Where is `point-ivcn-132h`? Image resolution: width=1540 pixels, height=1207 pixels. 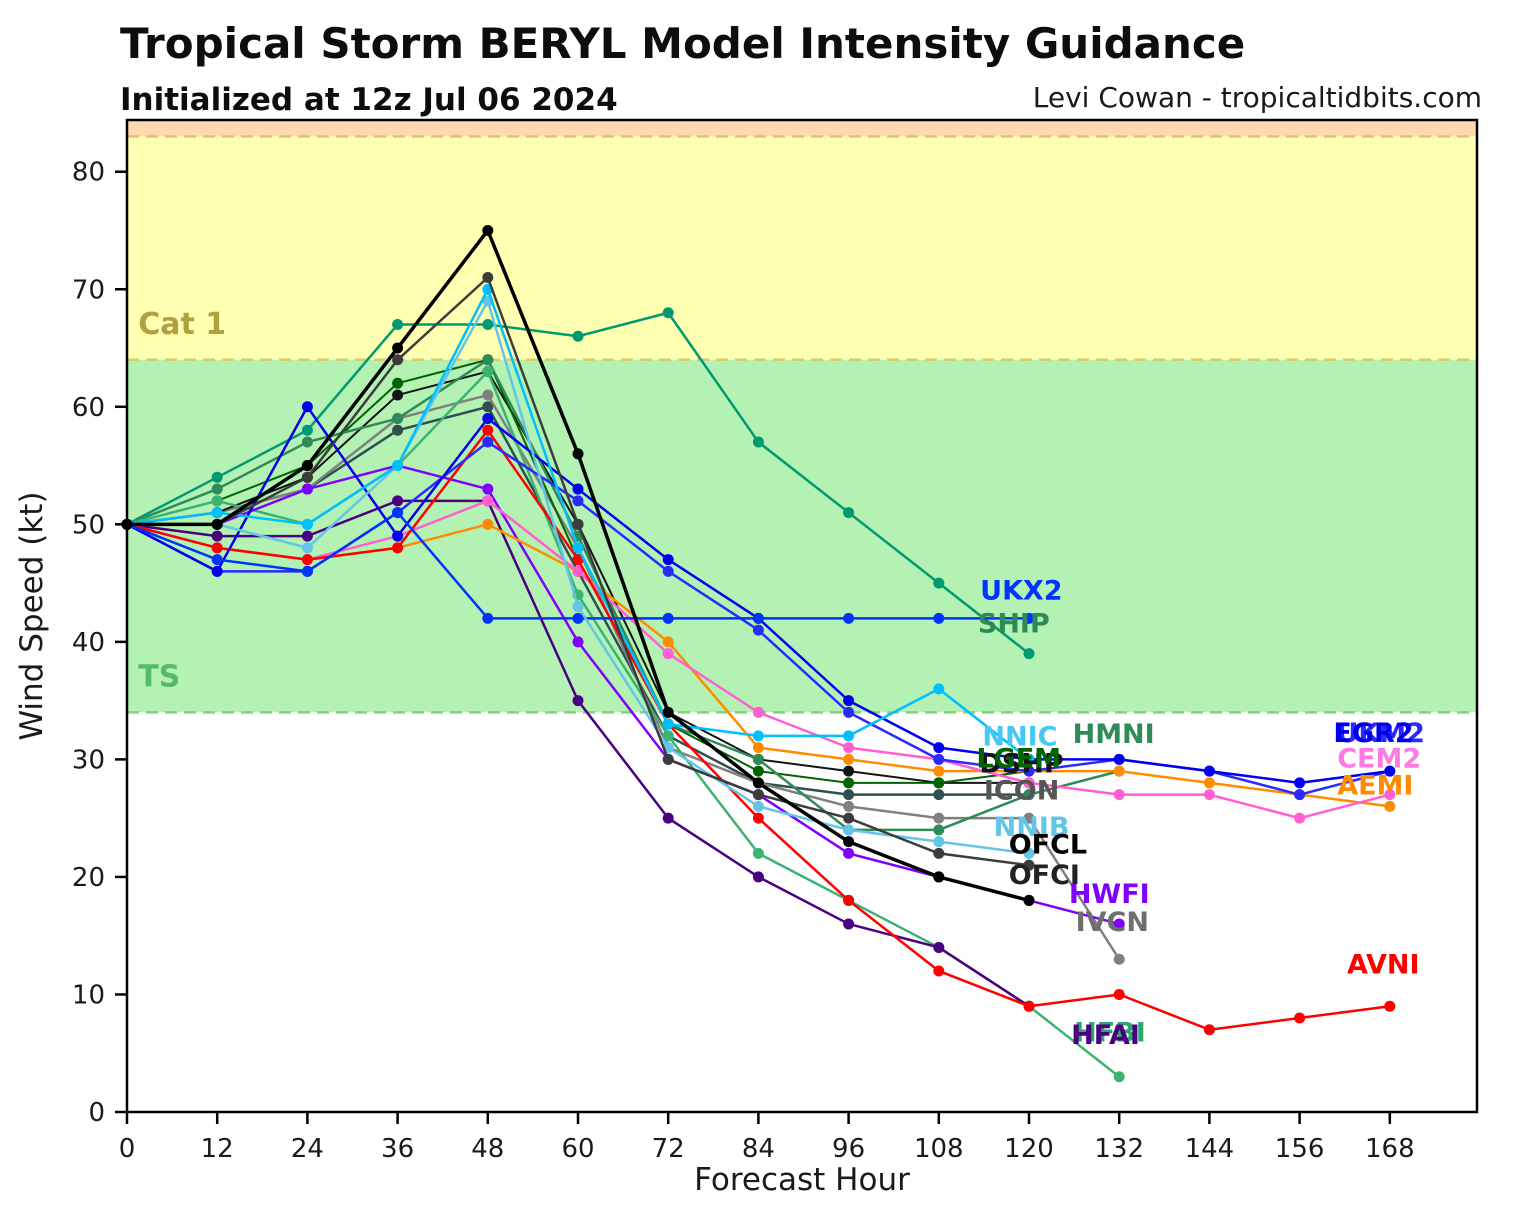
point-ivcn-132h is located at coordinates (1119, 959).